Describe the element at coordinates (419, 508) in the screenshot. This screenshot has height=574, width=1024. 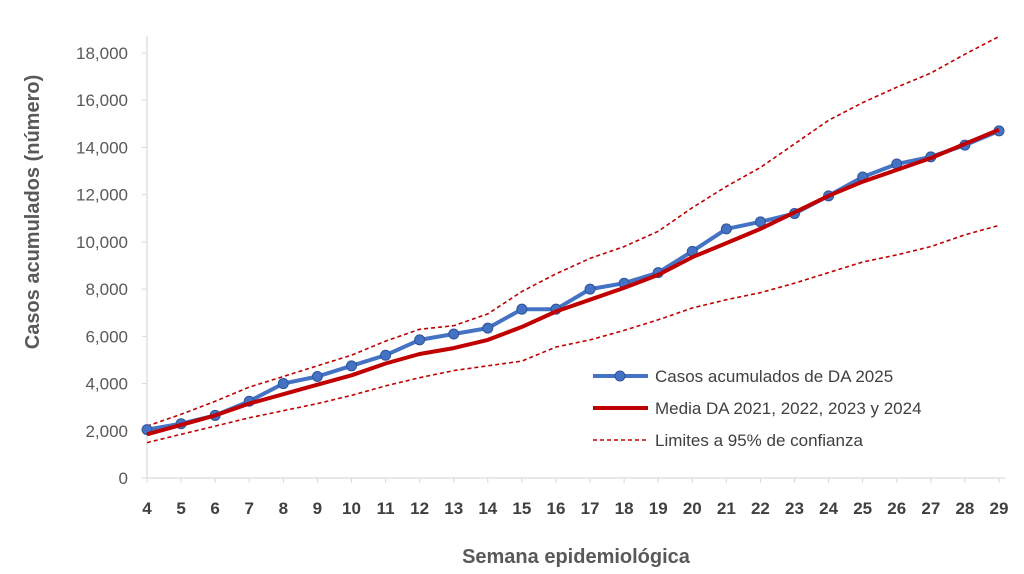
I see `x-tick-label: 12` at that location.